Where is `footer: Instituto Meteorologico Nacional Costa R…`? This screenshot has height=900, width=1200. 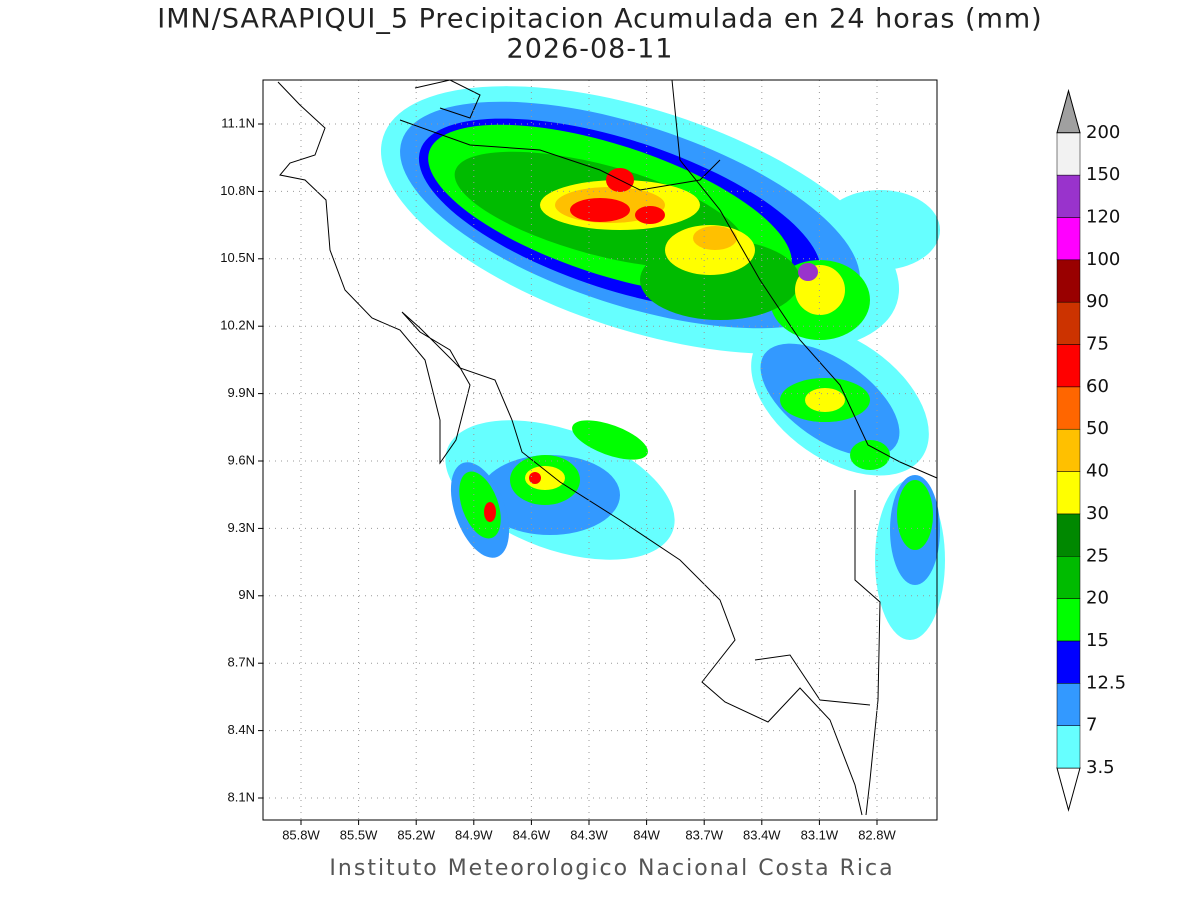
footer: Instituto Meteorologico Nacional Costa R… is located at coordinates (611, 868).